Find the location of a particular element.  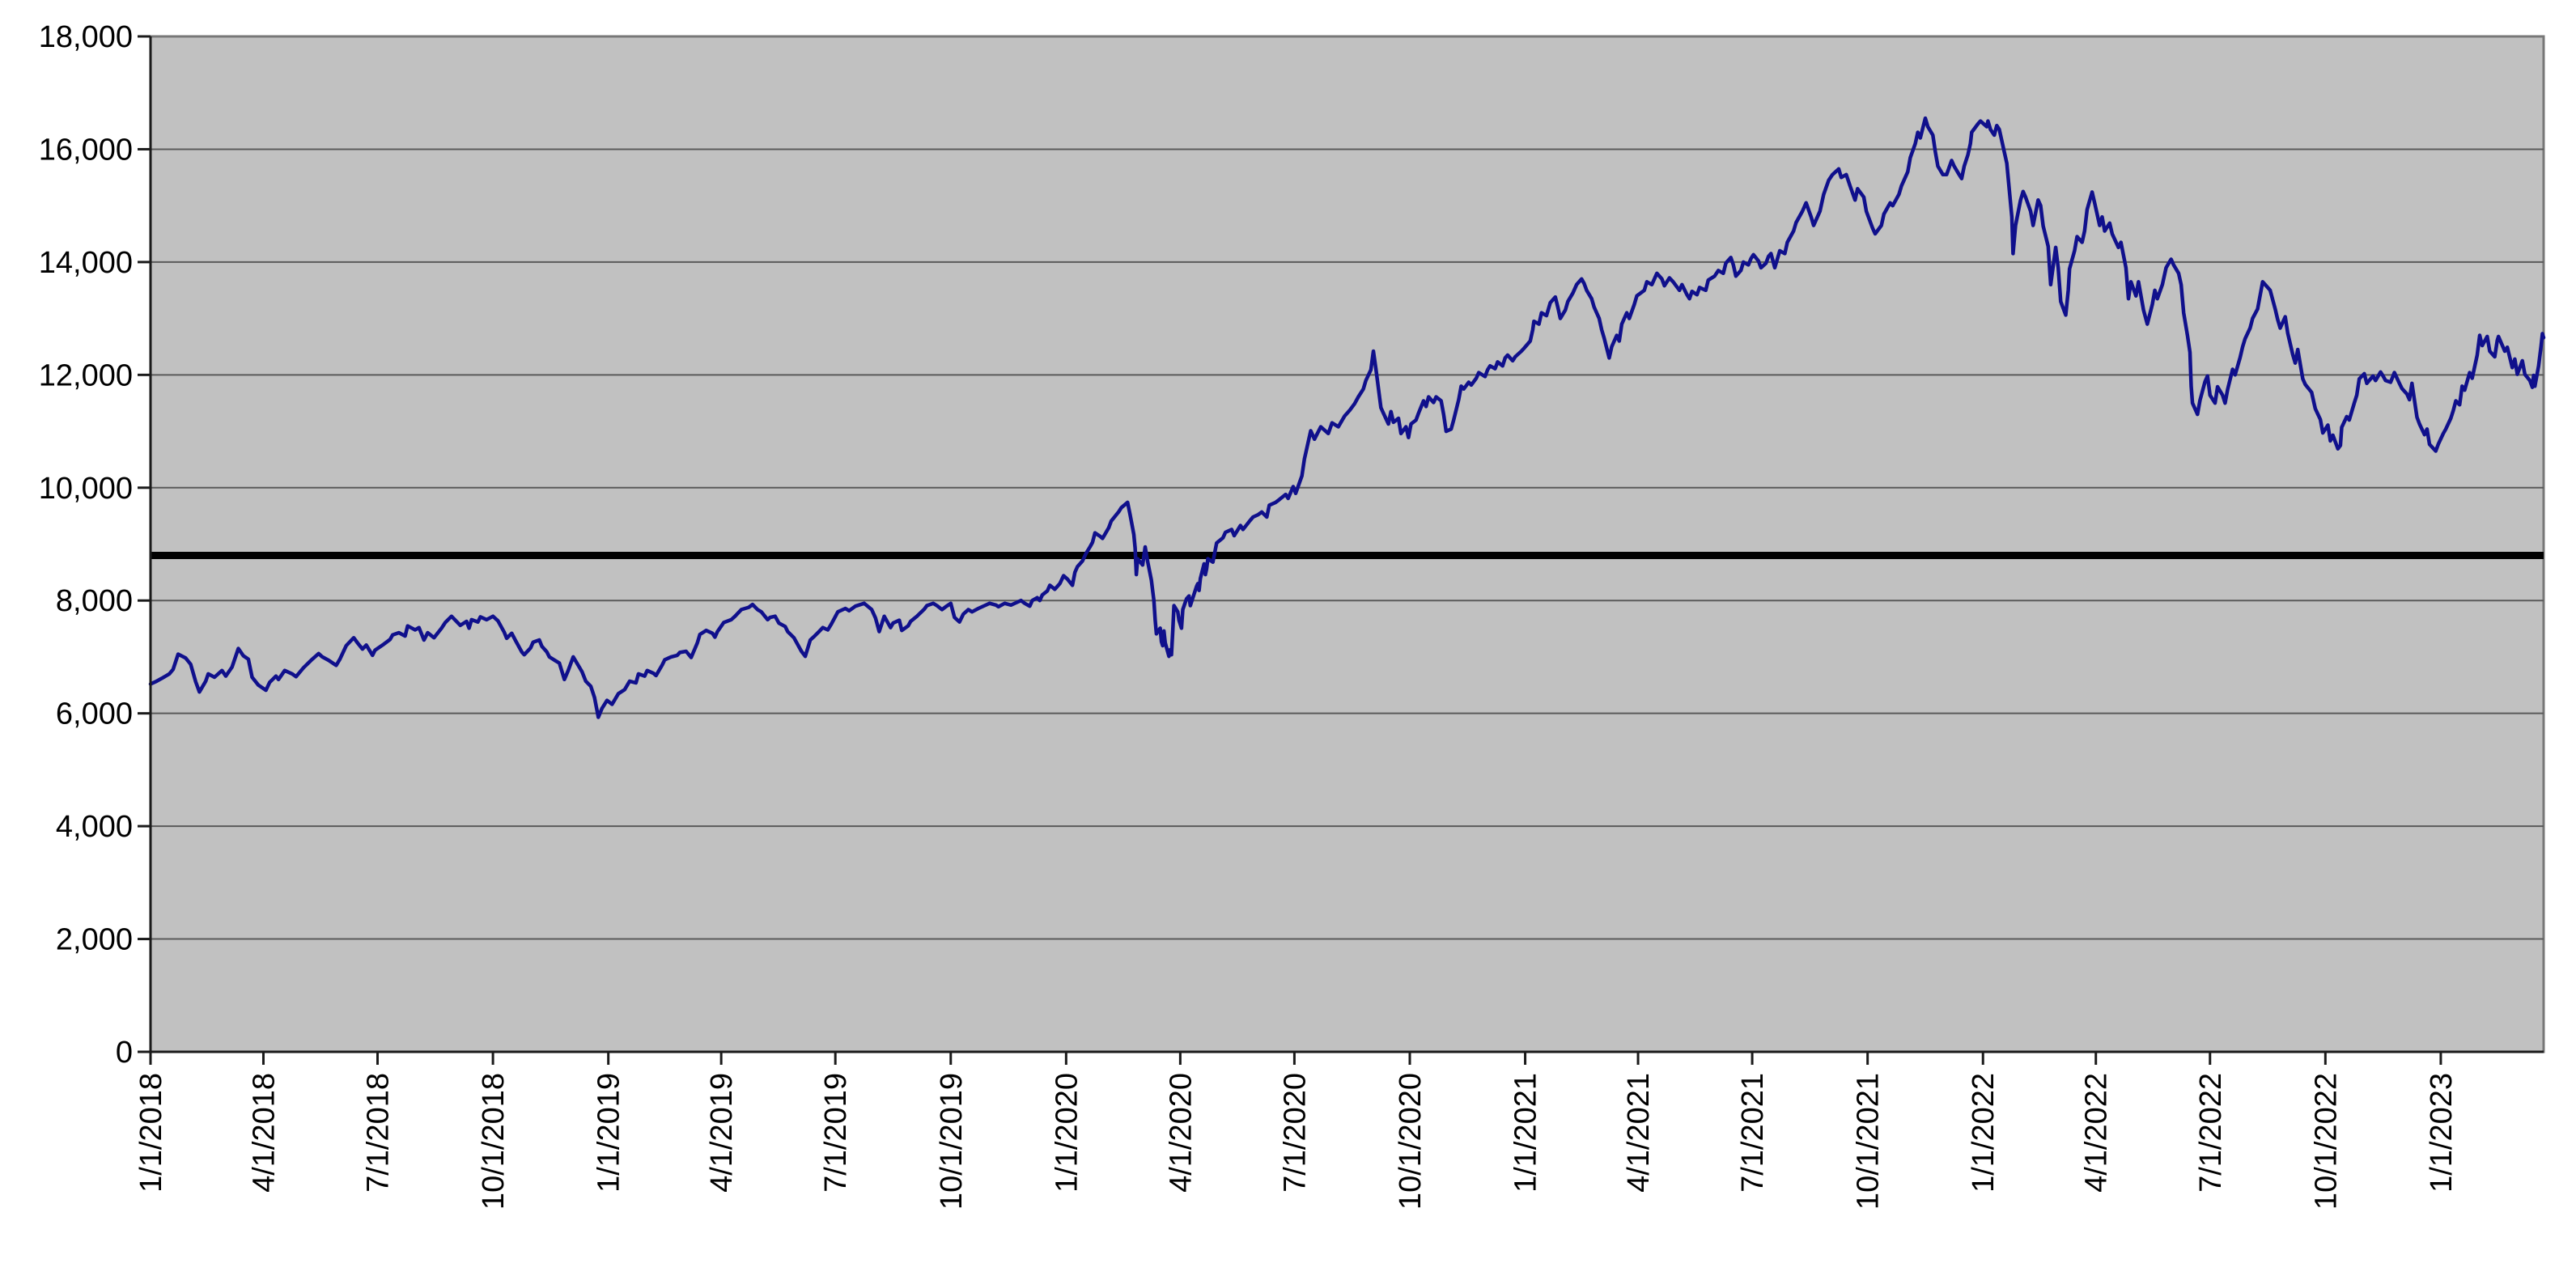

y-tick-label: 6,000 is located at coordinates (94, 714).